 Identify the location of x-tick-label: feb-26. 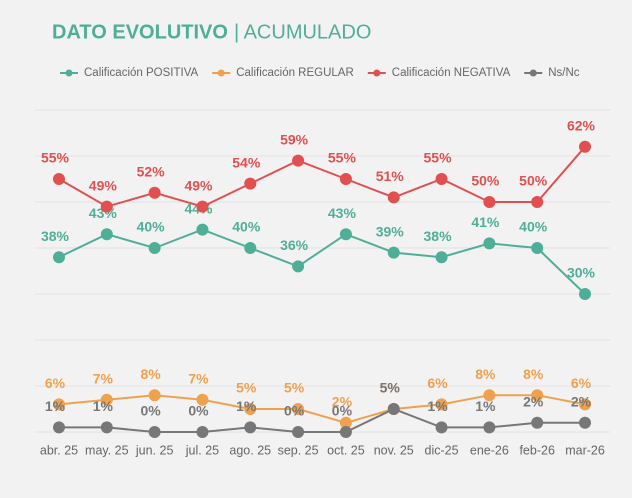
(536, 450).